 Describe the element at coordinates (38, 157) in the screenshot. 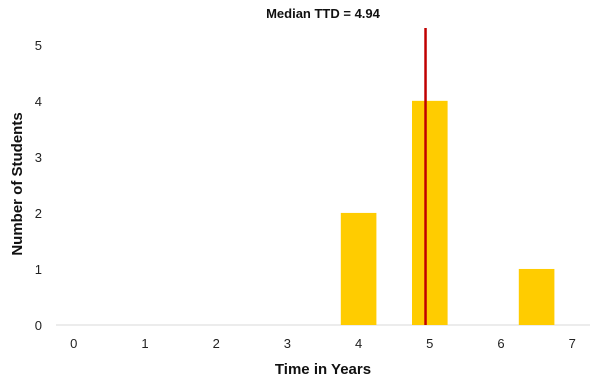

I see `y-tick-label: 3` at that location.